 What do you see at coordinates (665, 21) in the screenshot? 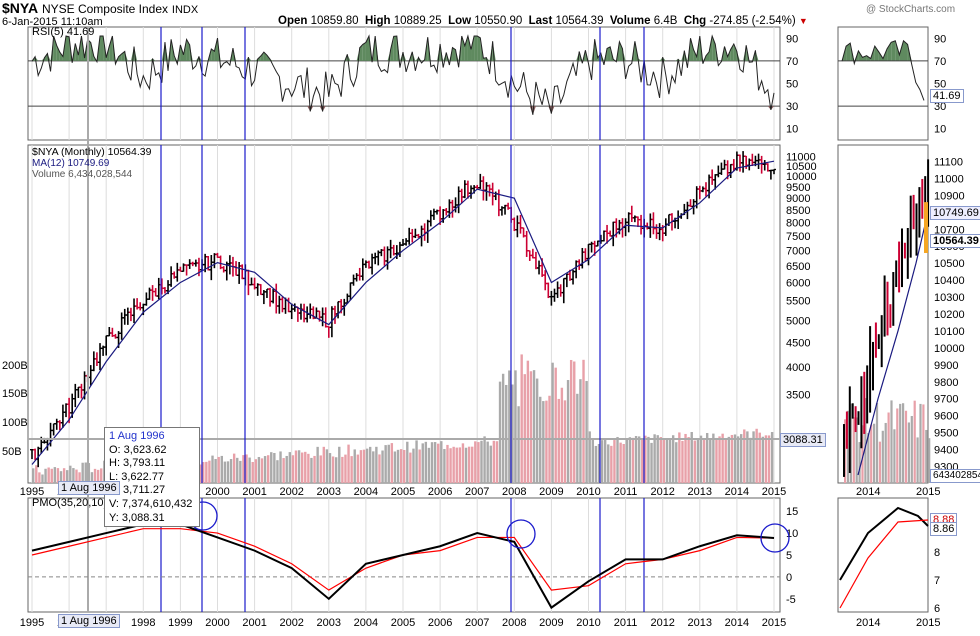
I see `volume-value: 6.4B` at bounding box center [665, 21].